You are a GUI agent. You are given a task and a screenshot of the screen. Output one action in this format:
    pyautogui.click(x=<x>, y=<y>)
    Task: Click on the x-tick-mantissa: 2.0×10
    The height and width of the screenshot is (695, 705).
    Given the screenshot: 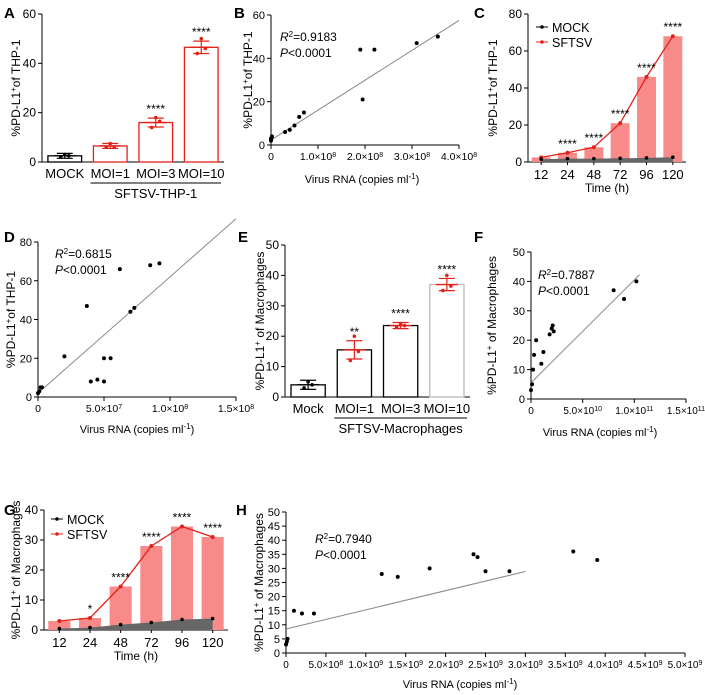 What is the action you would take?
    pyautogui.click(x=363, y=157)
    